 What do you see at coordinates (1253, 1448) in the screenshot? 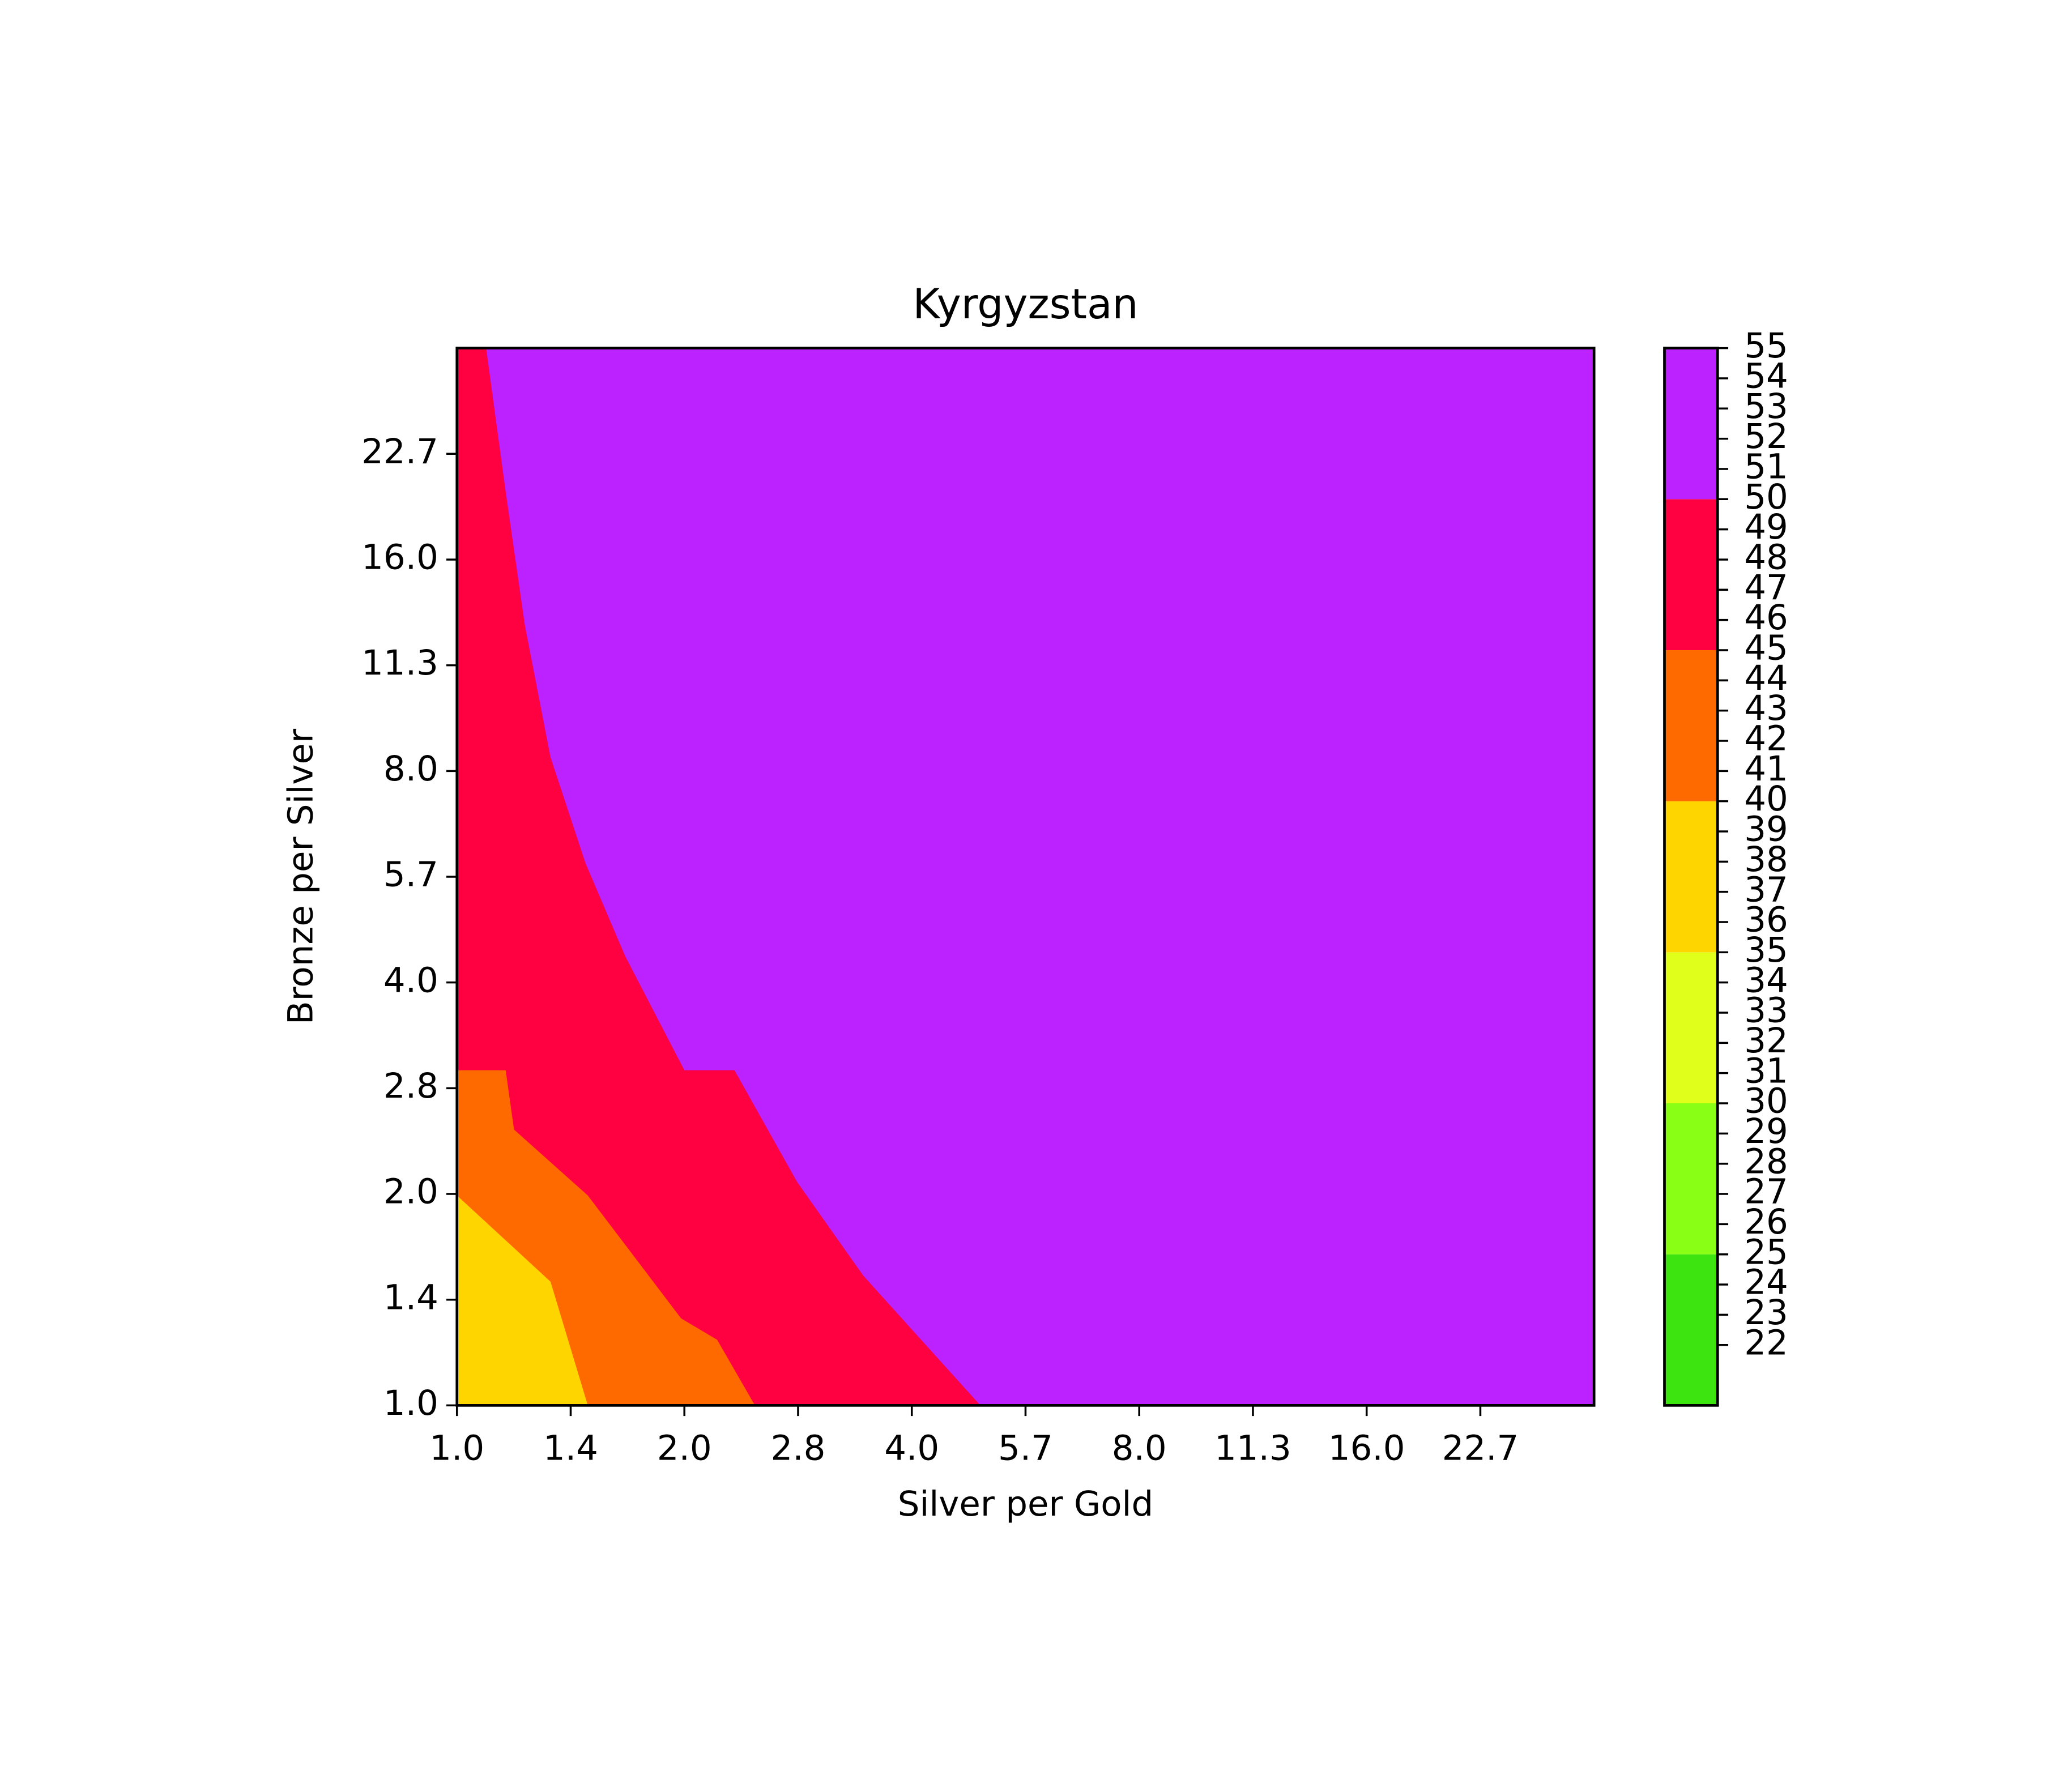
I see `x-tick-label: 11.3` at bounding box center [1253, 1448].